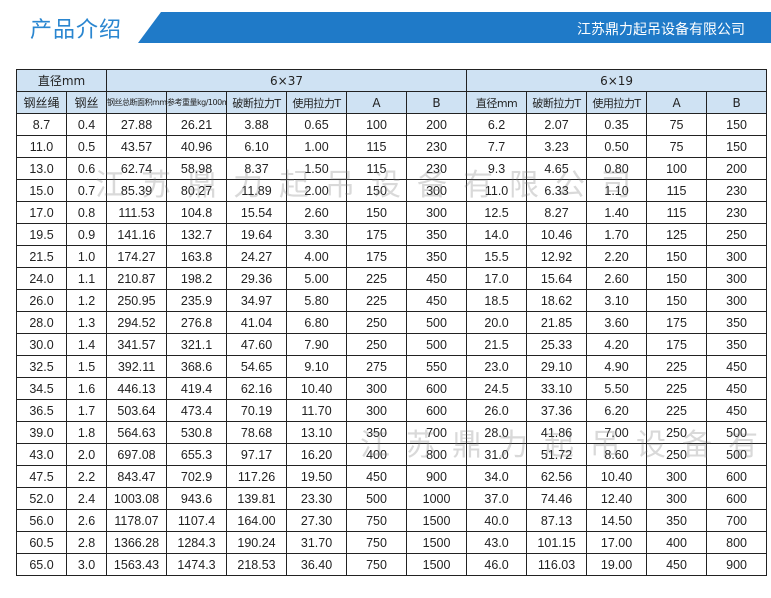  What do you see at coordinates (197, 168) in the screenshot?
I see `table-cell: 58.98` at bounding box center [197, 168].